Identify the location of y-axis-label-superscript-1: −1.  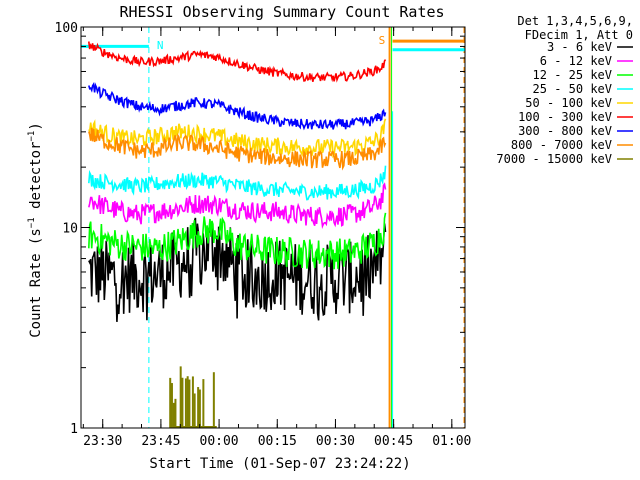
(32, 222).